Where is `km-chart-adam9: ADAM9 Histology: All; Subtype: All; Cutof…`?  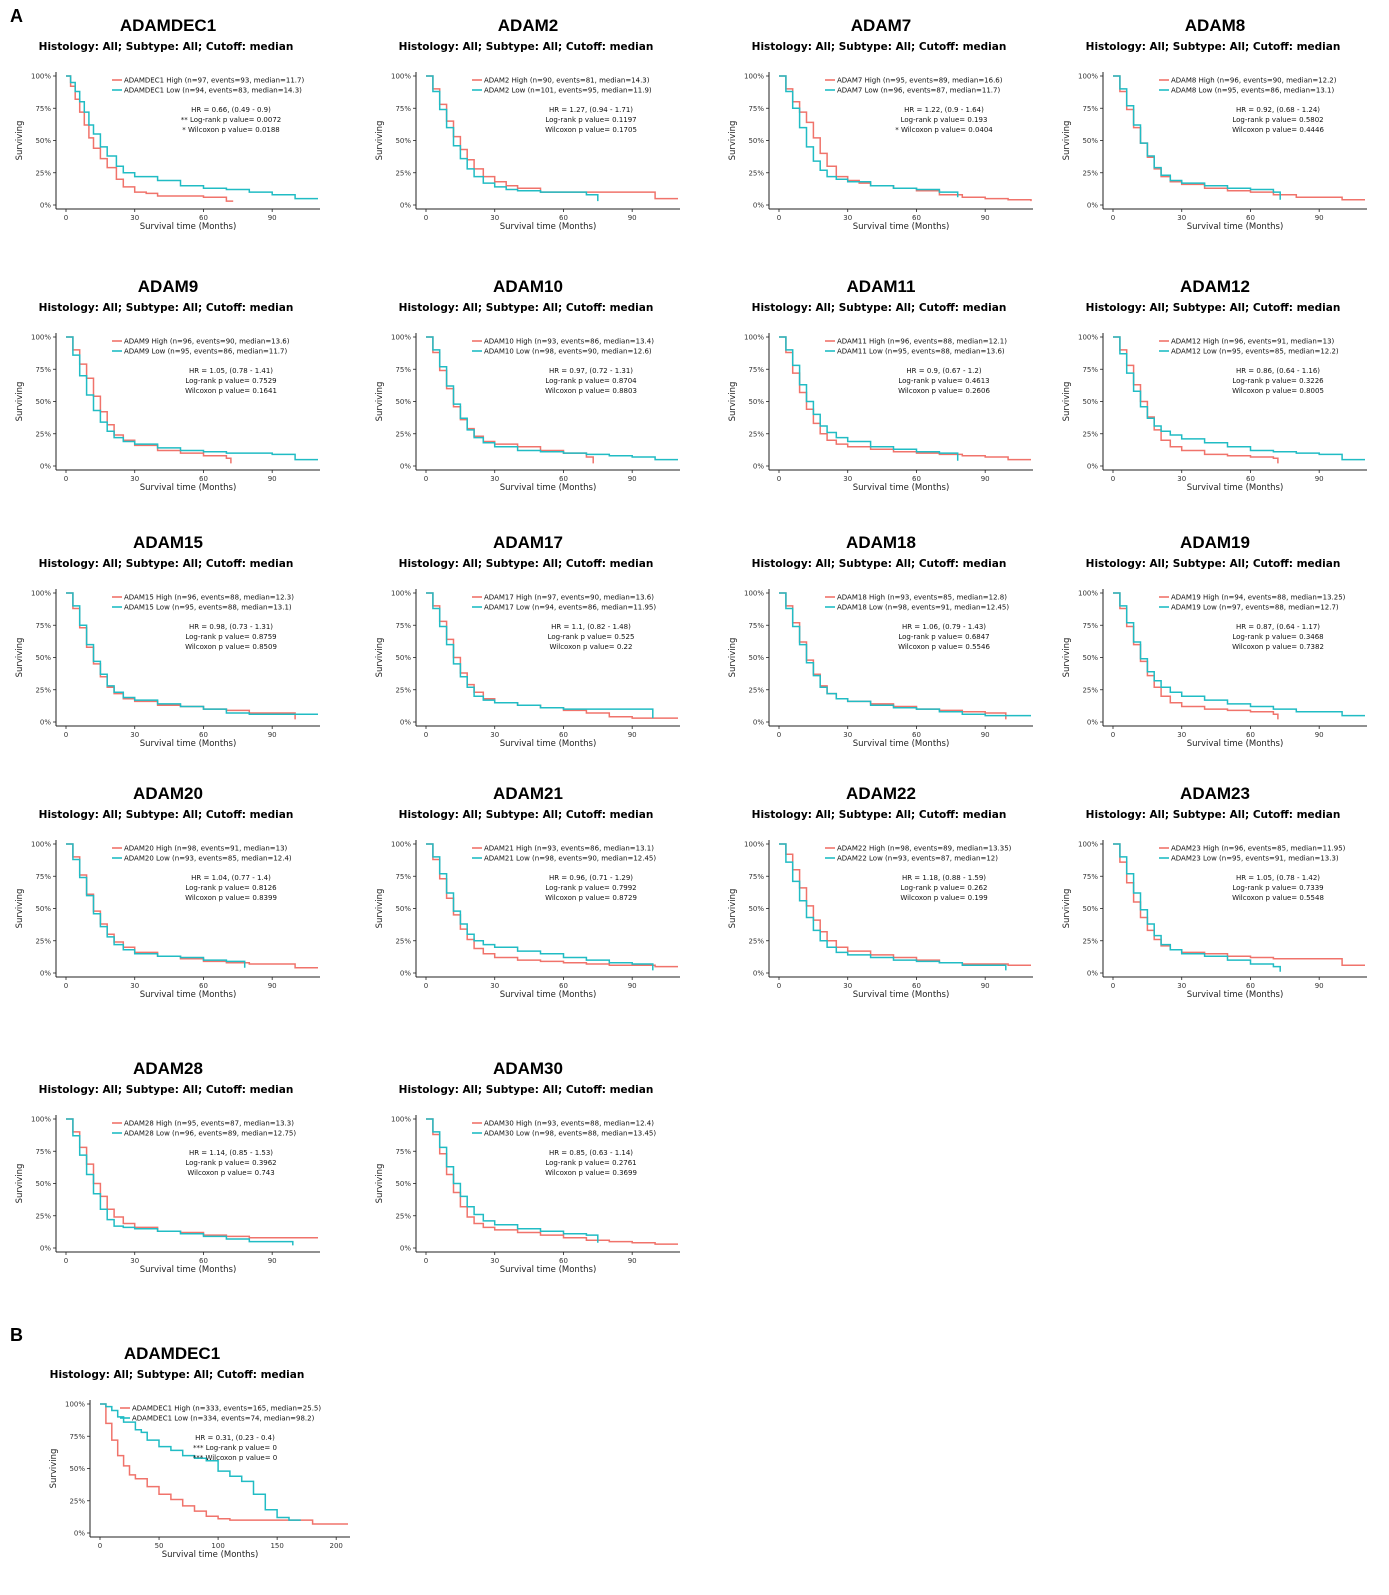
km-chart-adam9: ADAM9 Histology: All; Subtype: All; Cutof… is located at coordinates (167, 385).